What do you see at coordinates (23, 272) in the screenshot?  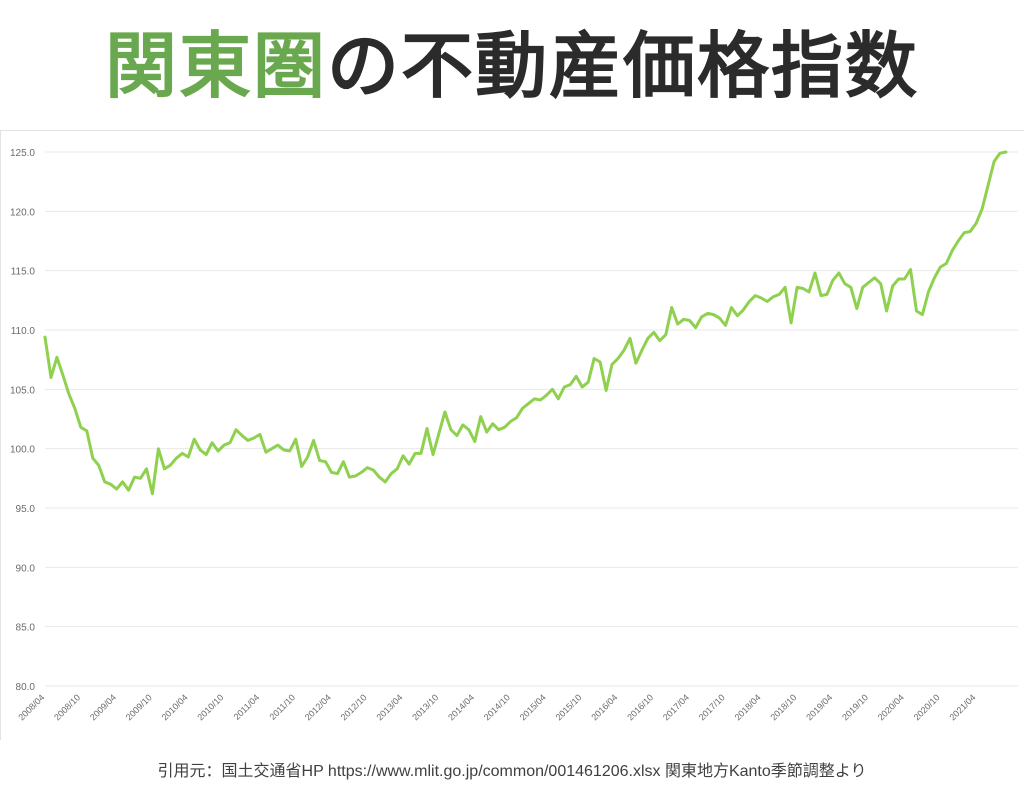 I see `y-tick-label: 115.0` at bounding box center [23, 272].